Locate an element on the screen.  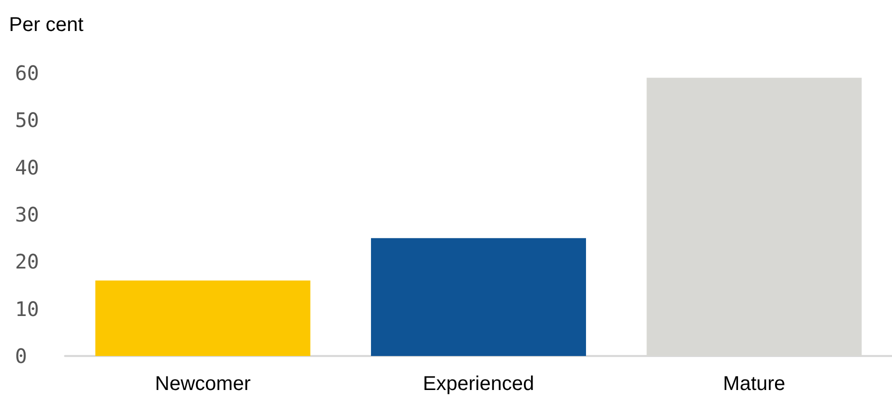
x-tick-label: Experienced is located at coordinates (478, 384).